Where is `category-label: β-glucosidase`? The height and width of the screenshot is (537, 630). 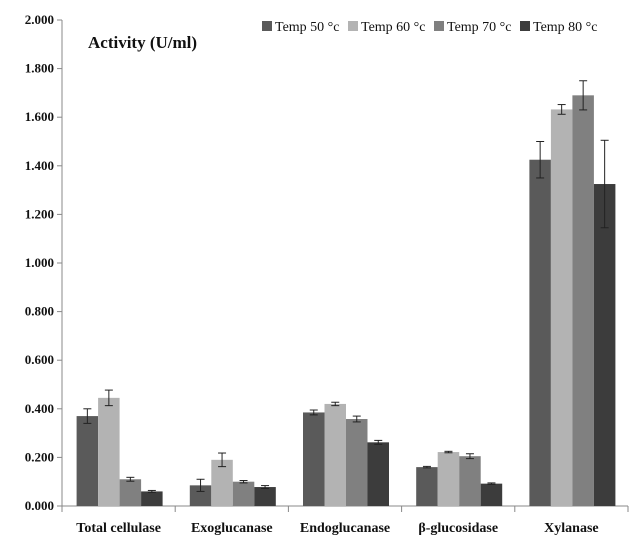
category-label: β-glucosidase is located at coordinates (458, 528).